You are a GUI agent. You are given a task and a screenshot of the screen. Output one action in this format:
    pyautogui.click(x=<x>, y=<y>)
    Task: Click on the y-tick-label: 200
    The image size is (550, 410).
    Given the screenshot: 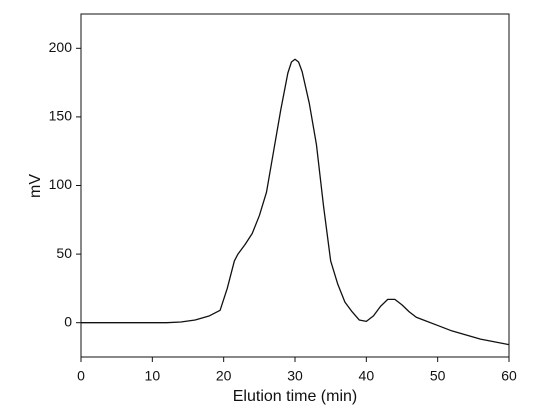 What is the action you would take?
    pyautogui.click(x=61, y=47)
    